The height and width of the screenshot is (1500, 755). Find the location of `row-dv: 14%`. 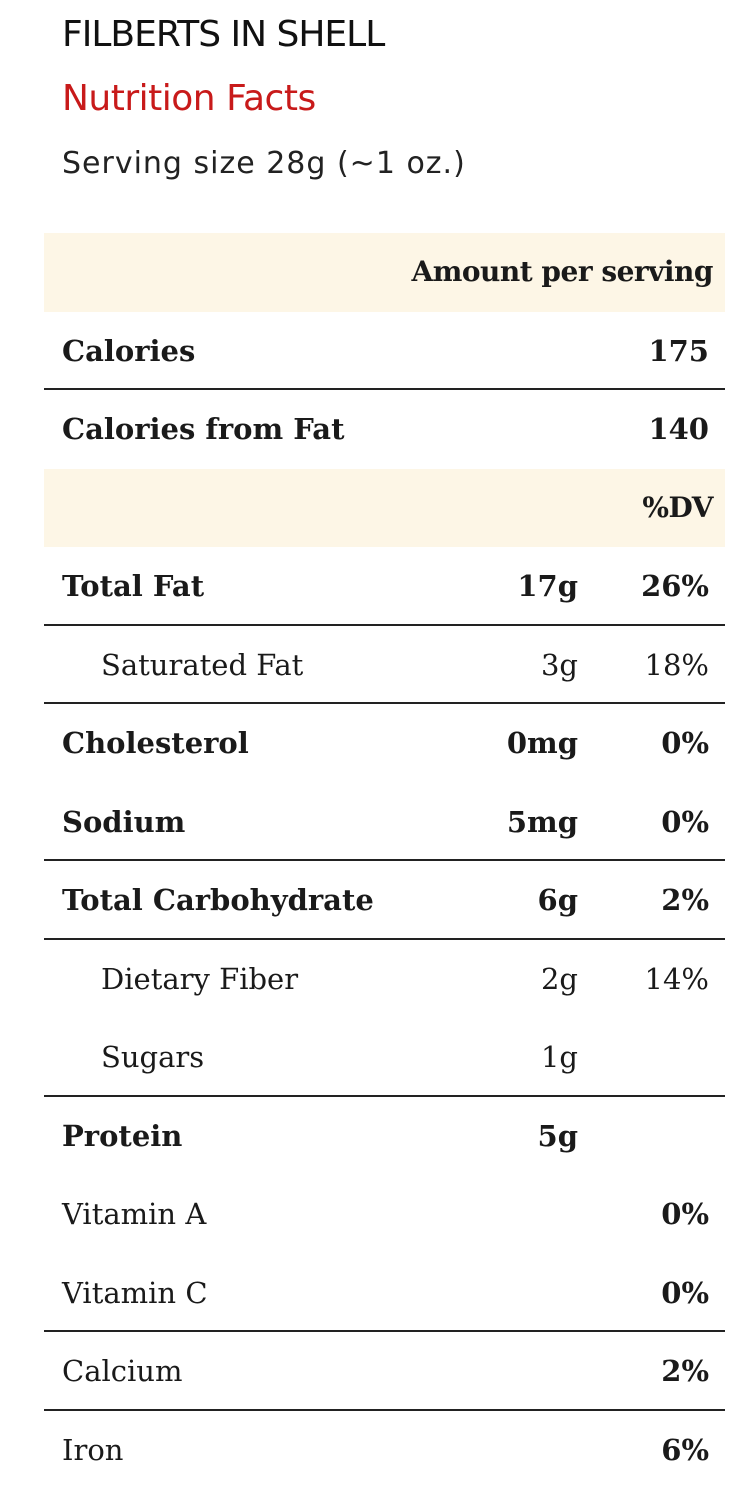

row-dv: 14% is located at coordinates (676, 978).